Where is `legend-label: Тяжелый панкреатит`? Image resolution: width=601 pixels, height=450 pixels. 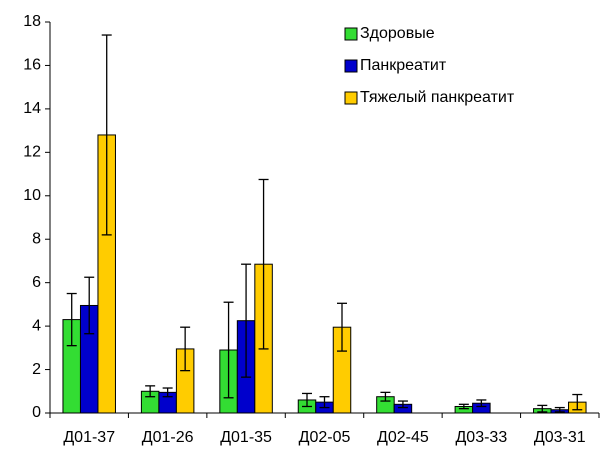
legend-label: Тяжелый панкреатит is located at coordinates (437, 97).